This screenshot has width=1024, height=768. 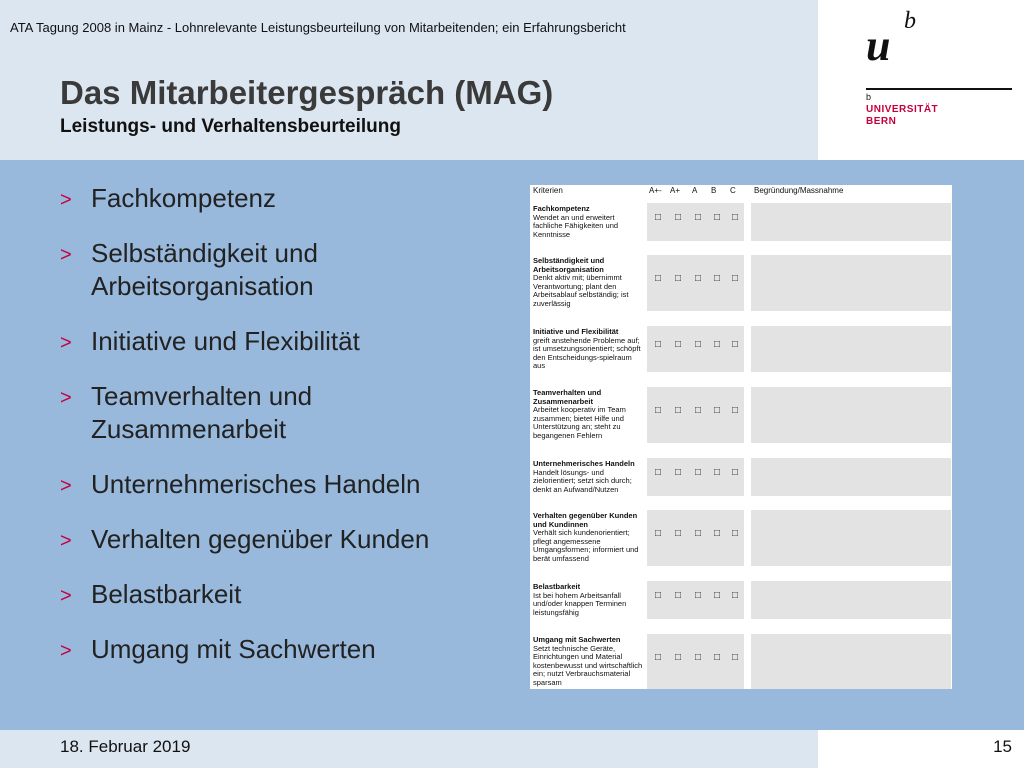 What do you see at coordinates (733, 190) in the screenshot?
I see `form-column-header: C` at bounding box center [733, 190].